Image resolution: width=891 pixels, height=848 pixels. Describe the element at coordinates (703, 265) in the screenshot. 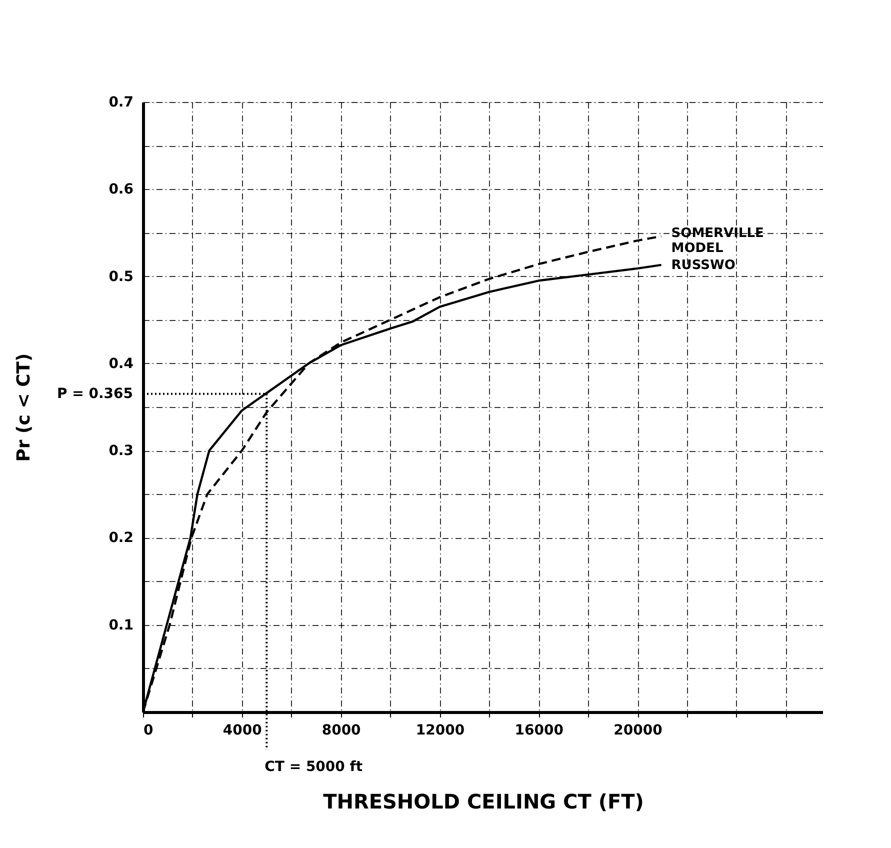

I see `series-label: RUSSWO` at that location.